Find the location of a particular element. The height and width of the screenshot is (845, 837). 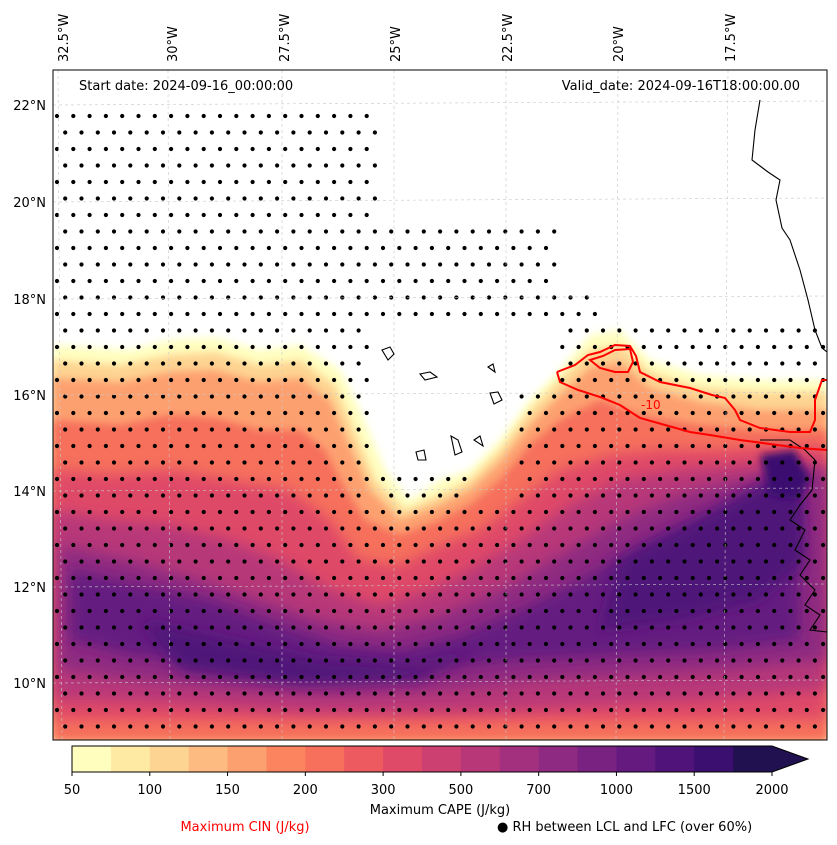

lat-label: 10°N is located at coordinates (29, 684).